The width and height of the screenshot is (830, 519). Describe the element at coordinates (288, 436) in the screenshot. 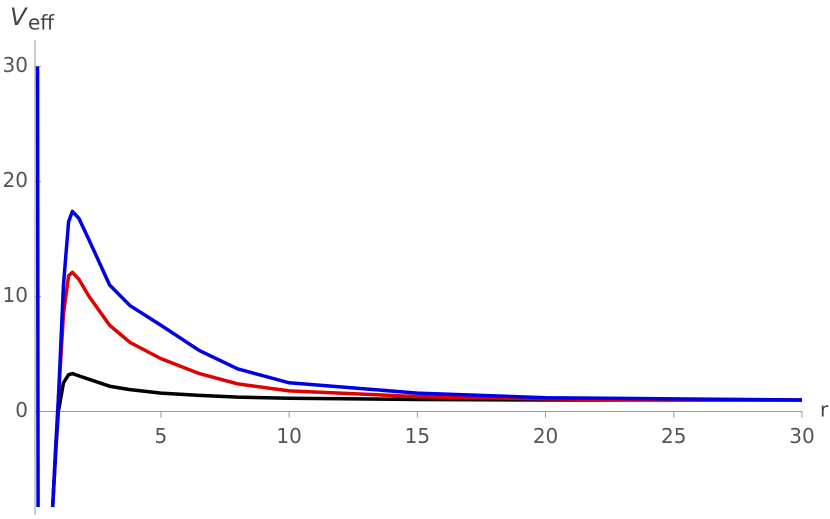

I see `x-tick-label: 10` at that location.